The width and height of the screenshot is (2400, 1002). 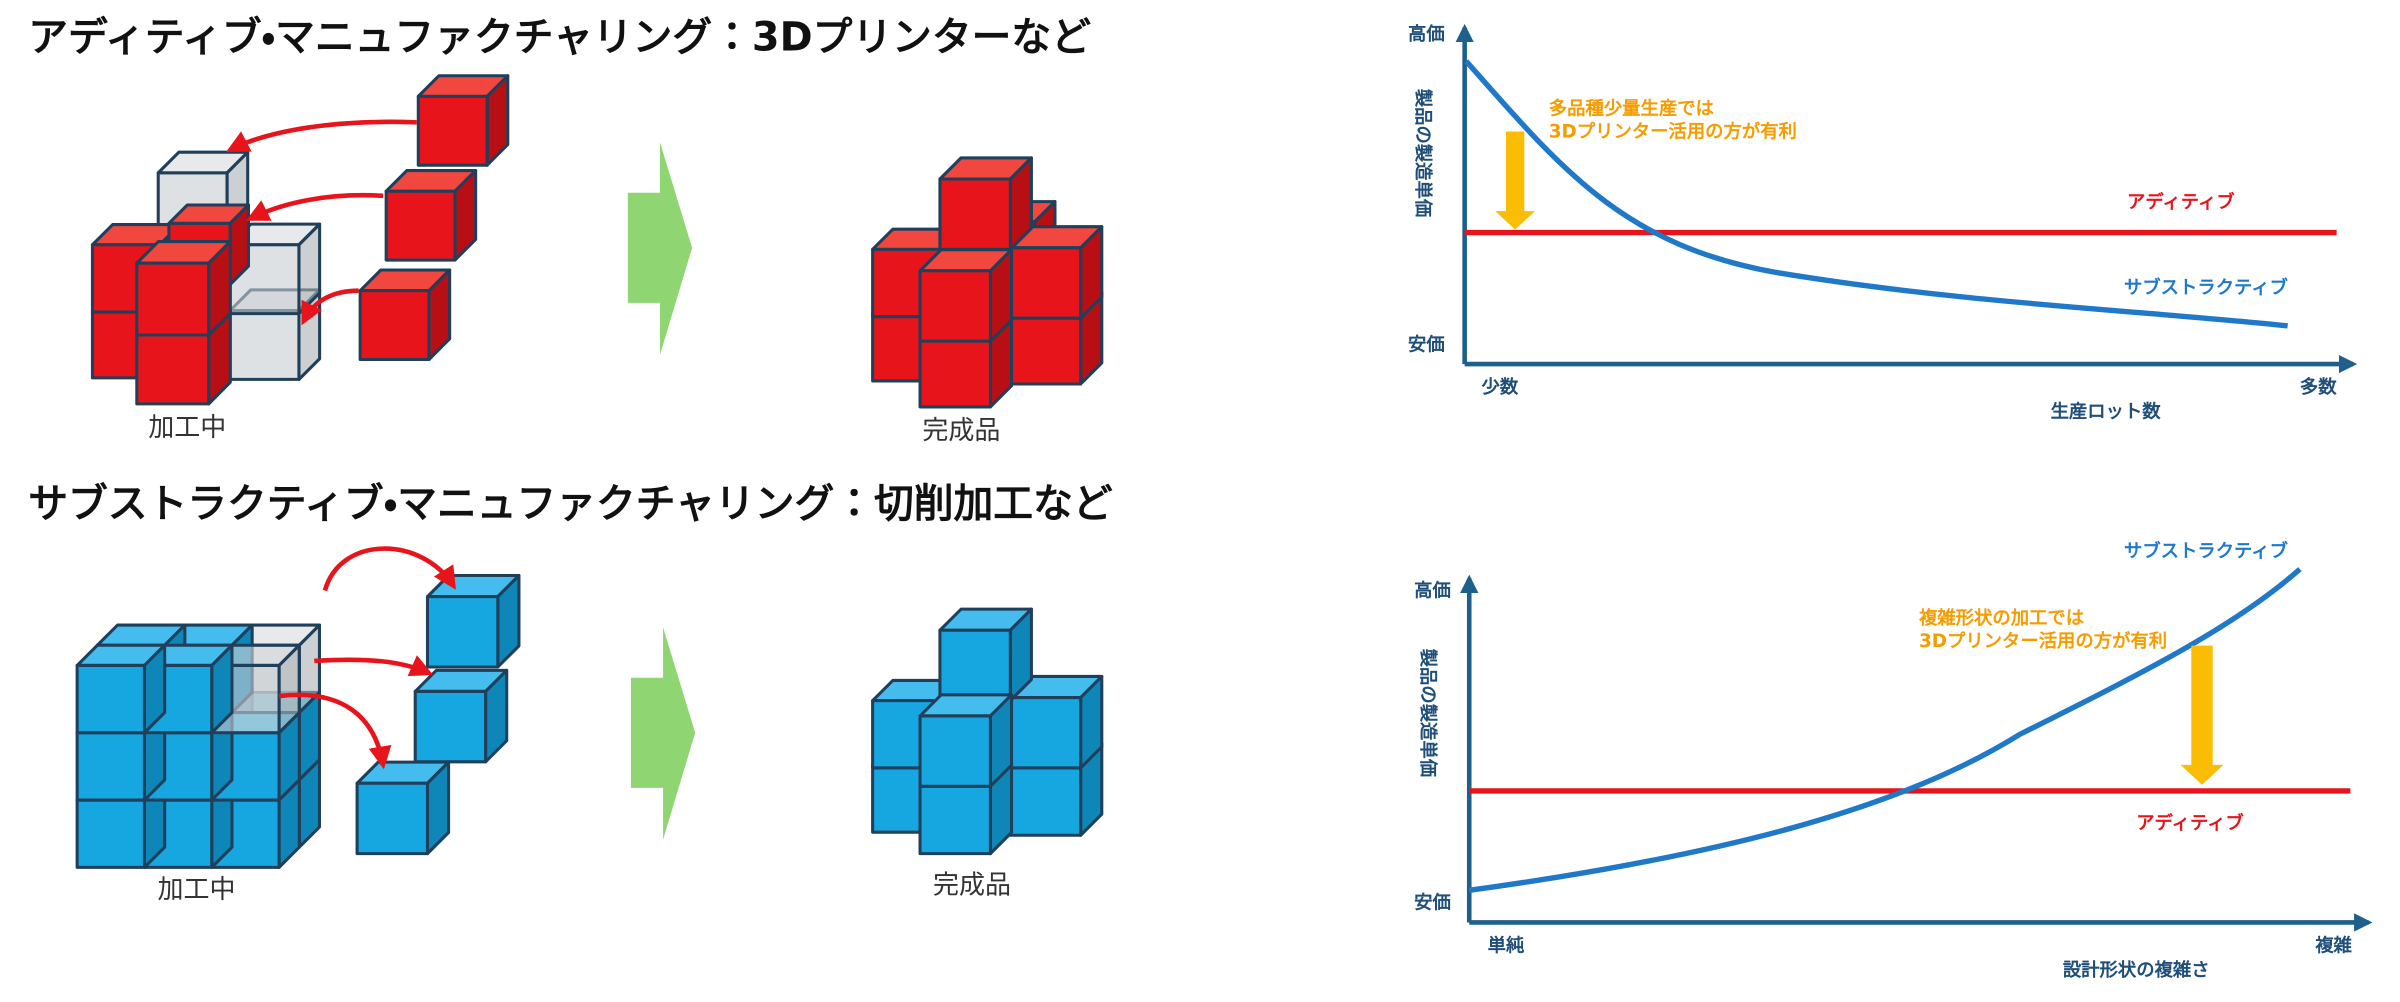 What do you see at coordinates (2001, 618) in the screenshot?
I see `note: 複雑形状の加工では` at bounding box center [2001, 618].